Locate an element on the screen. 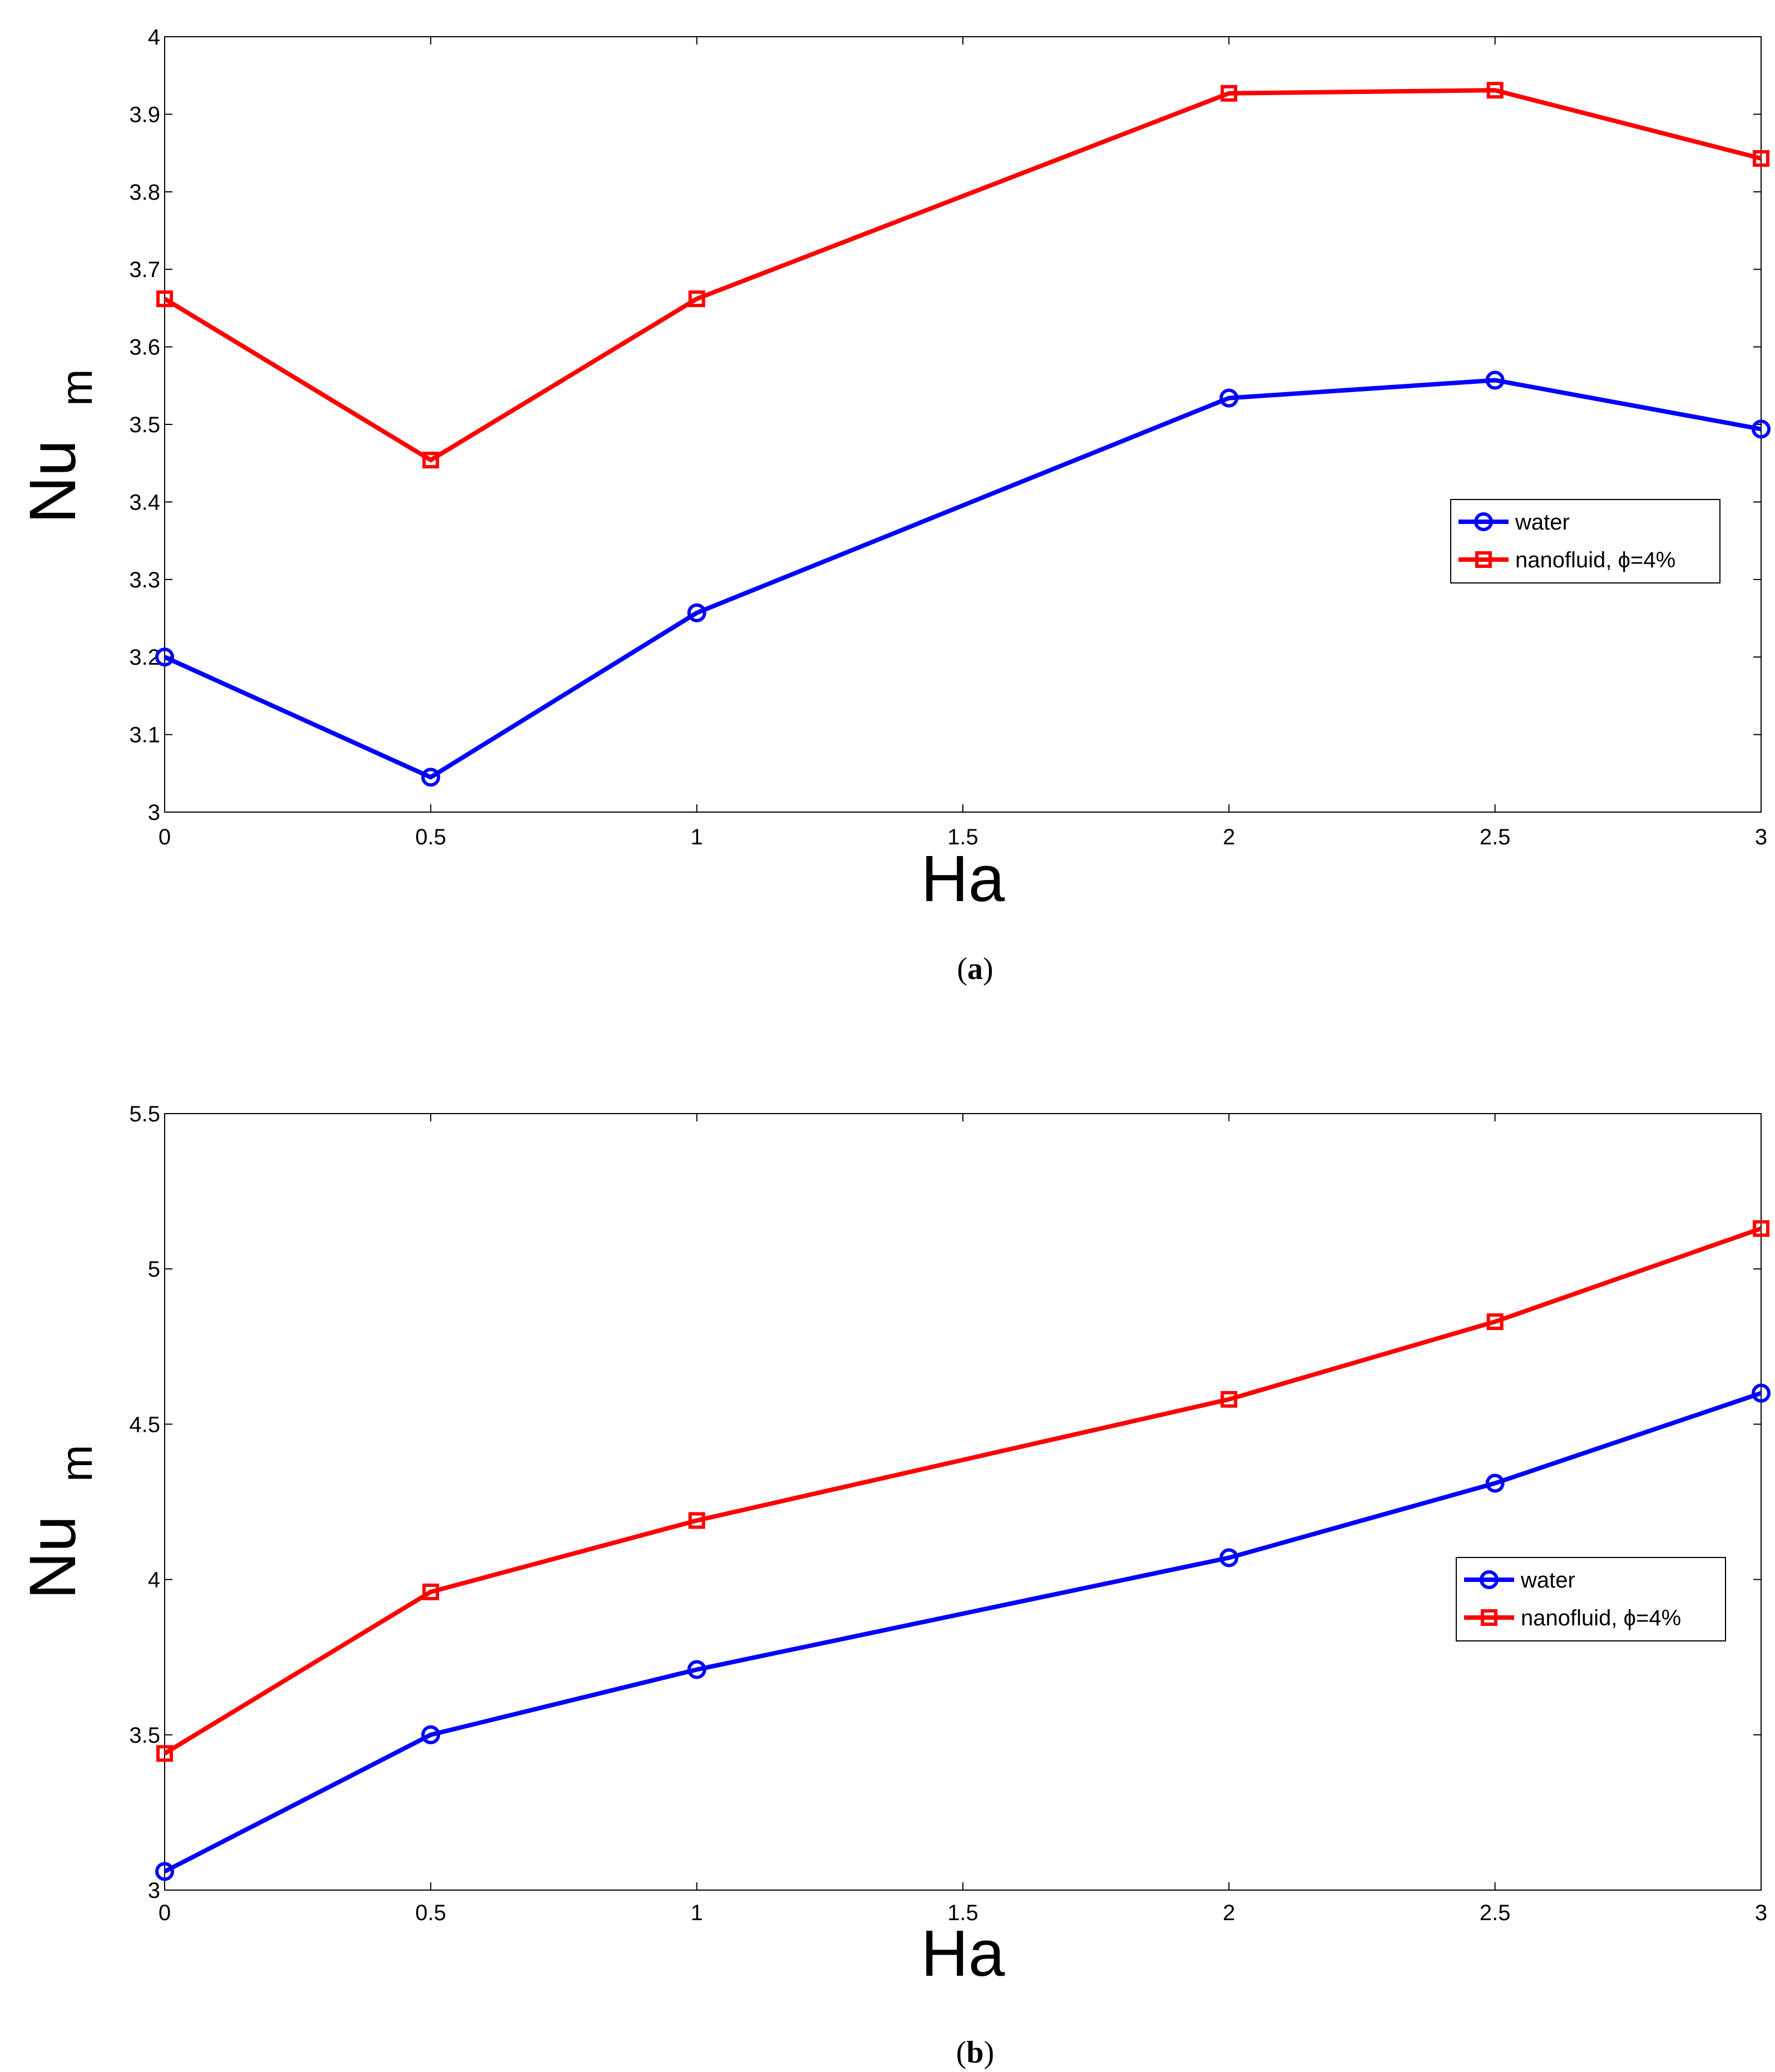 Image resolution: width=1775 pixels, height=2072 pixels. caption-letter: b is located at coordinates (974, 2052).